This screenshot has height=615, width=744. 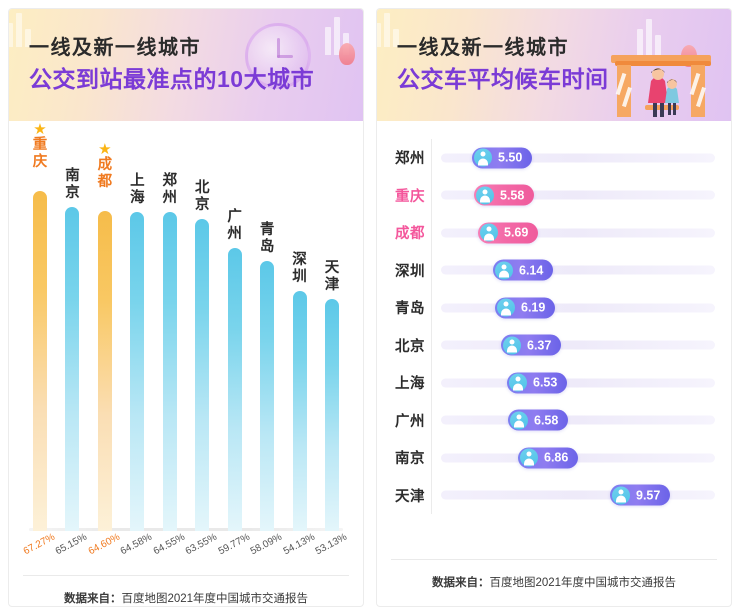 I want to click on wait-time-value-pill: 9.57, so click(x=640, y=495).